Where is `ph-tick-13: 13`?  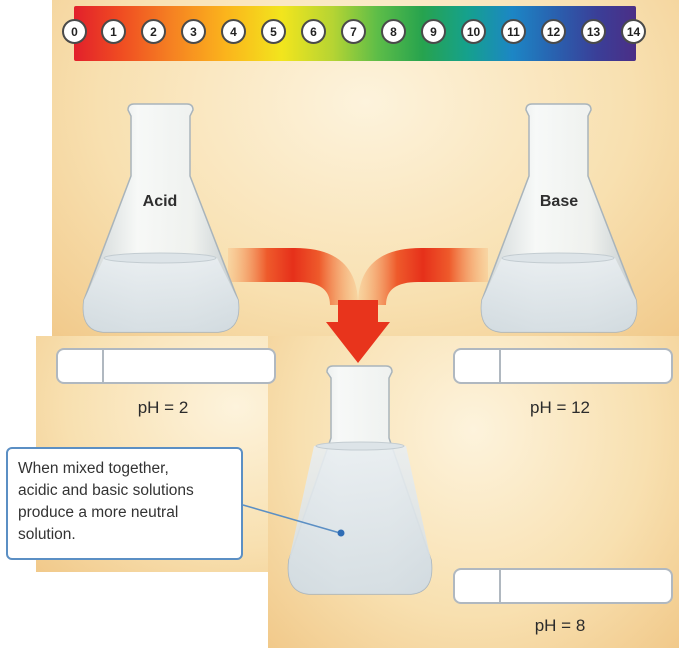 ph-tick-13: 13 is located at coordinates (593, 31).